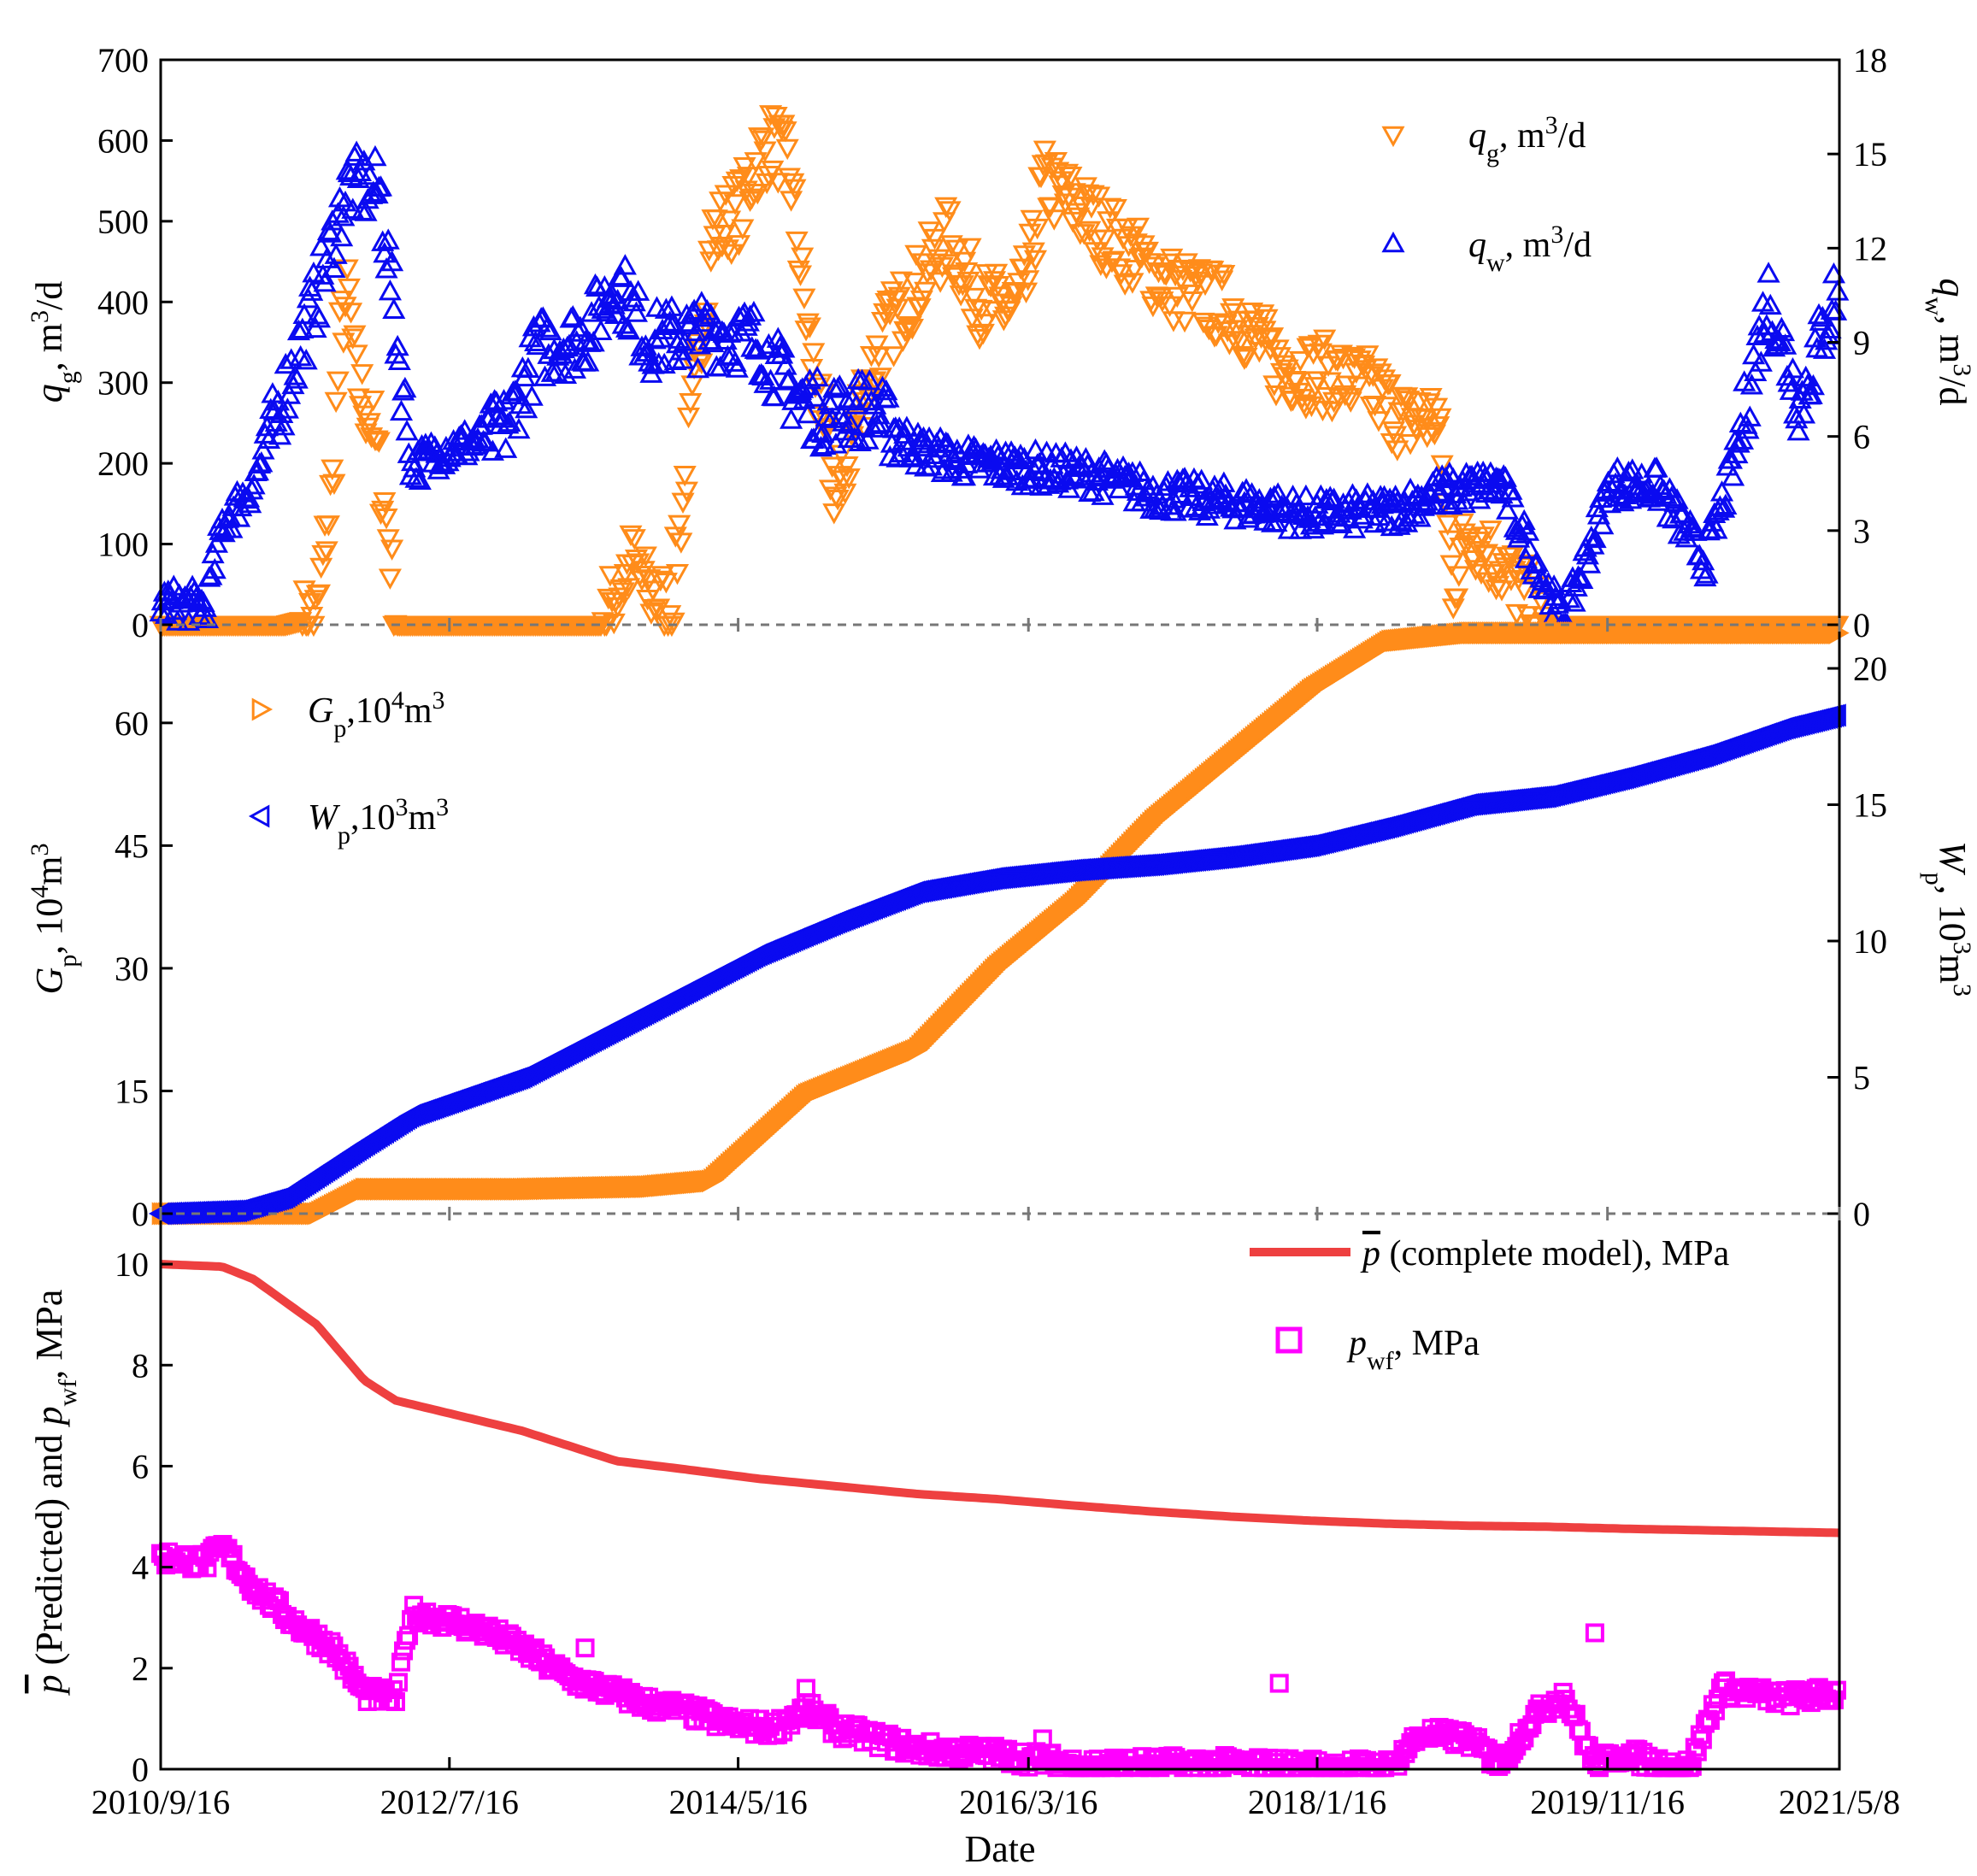 This screenshot has height=1876, width=1977. I want to click on y-tick-label: 600, so click(123, 140).